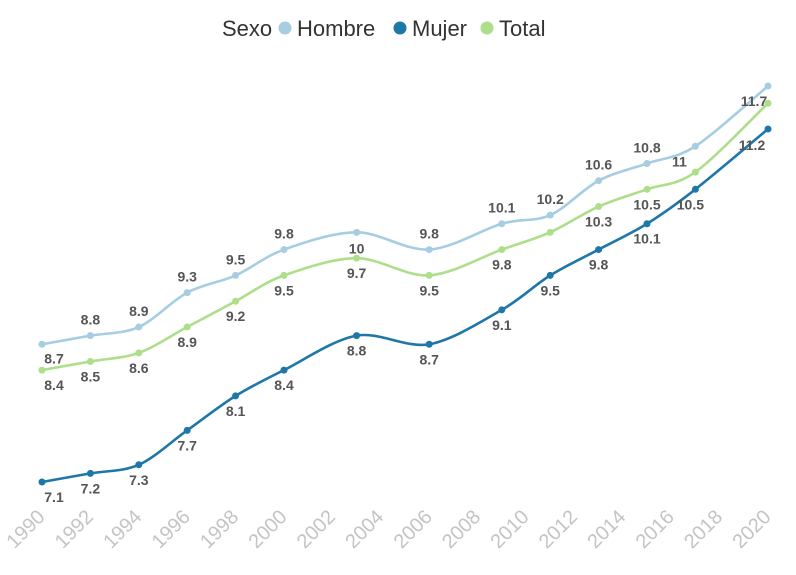 This screenshot has width=796, height=575. I want to click on legend-title: Sexo, so click(247, 28).